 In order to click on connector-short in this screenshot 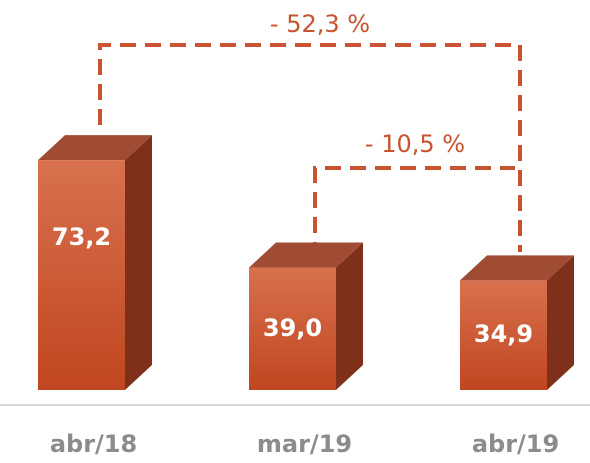, I will do `click(414, 212)`.